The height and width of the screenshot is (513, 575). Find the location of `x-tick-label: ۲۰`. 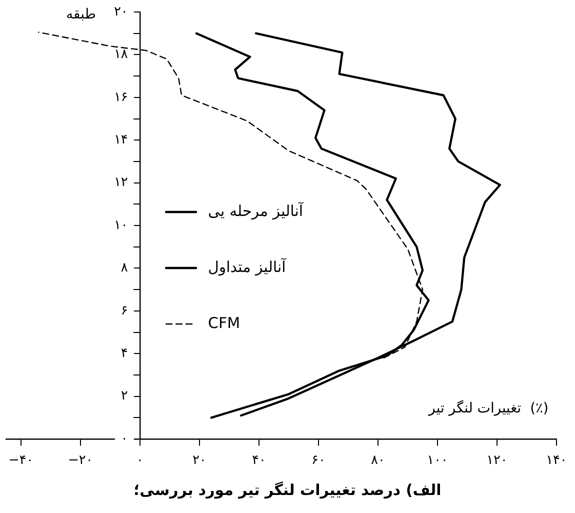

x-tick-label: ۲۰ is located at coordinates (199, 460).